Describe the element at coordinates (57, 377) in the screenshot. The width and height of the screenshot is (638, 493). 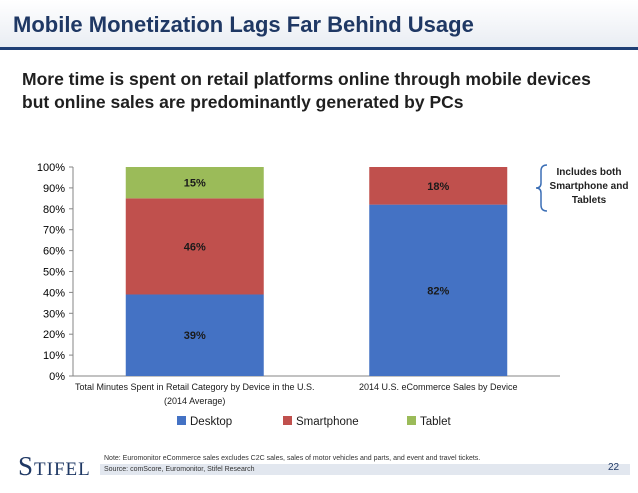
I see `y-tick-label: 0%` at that location.